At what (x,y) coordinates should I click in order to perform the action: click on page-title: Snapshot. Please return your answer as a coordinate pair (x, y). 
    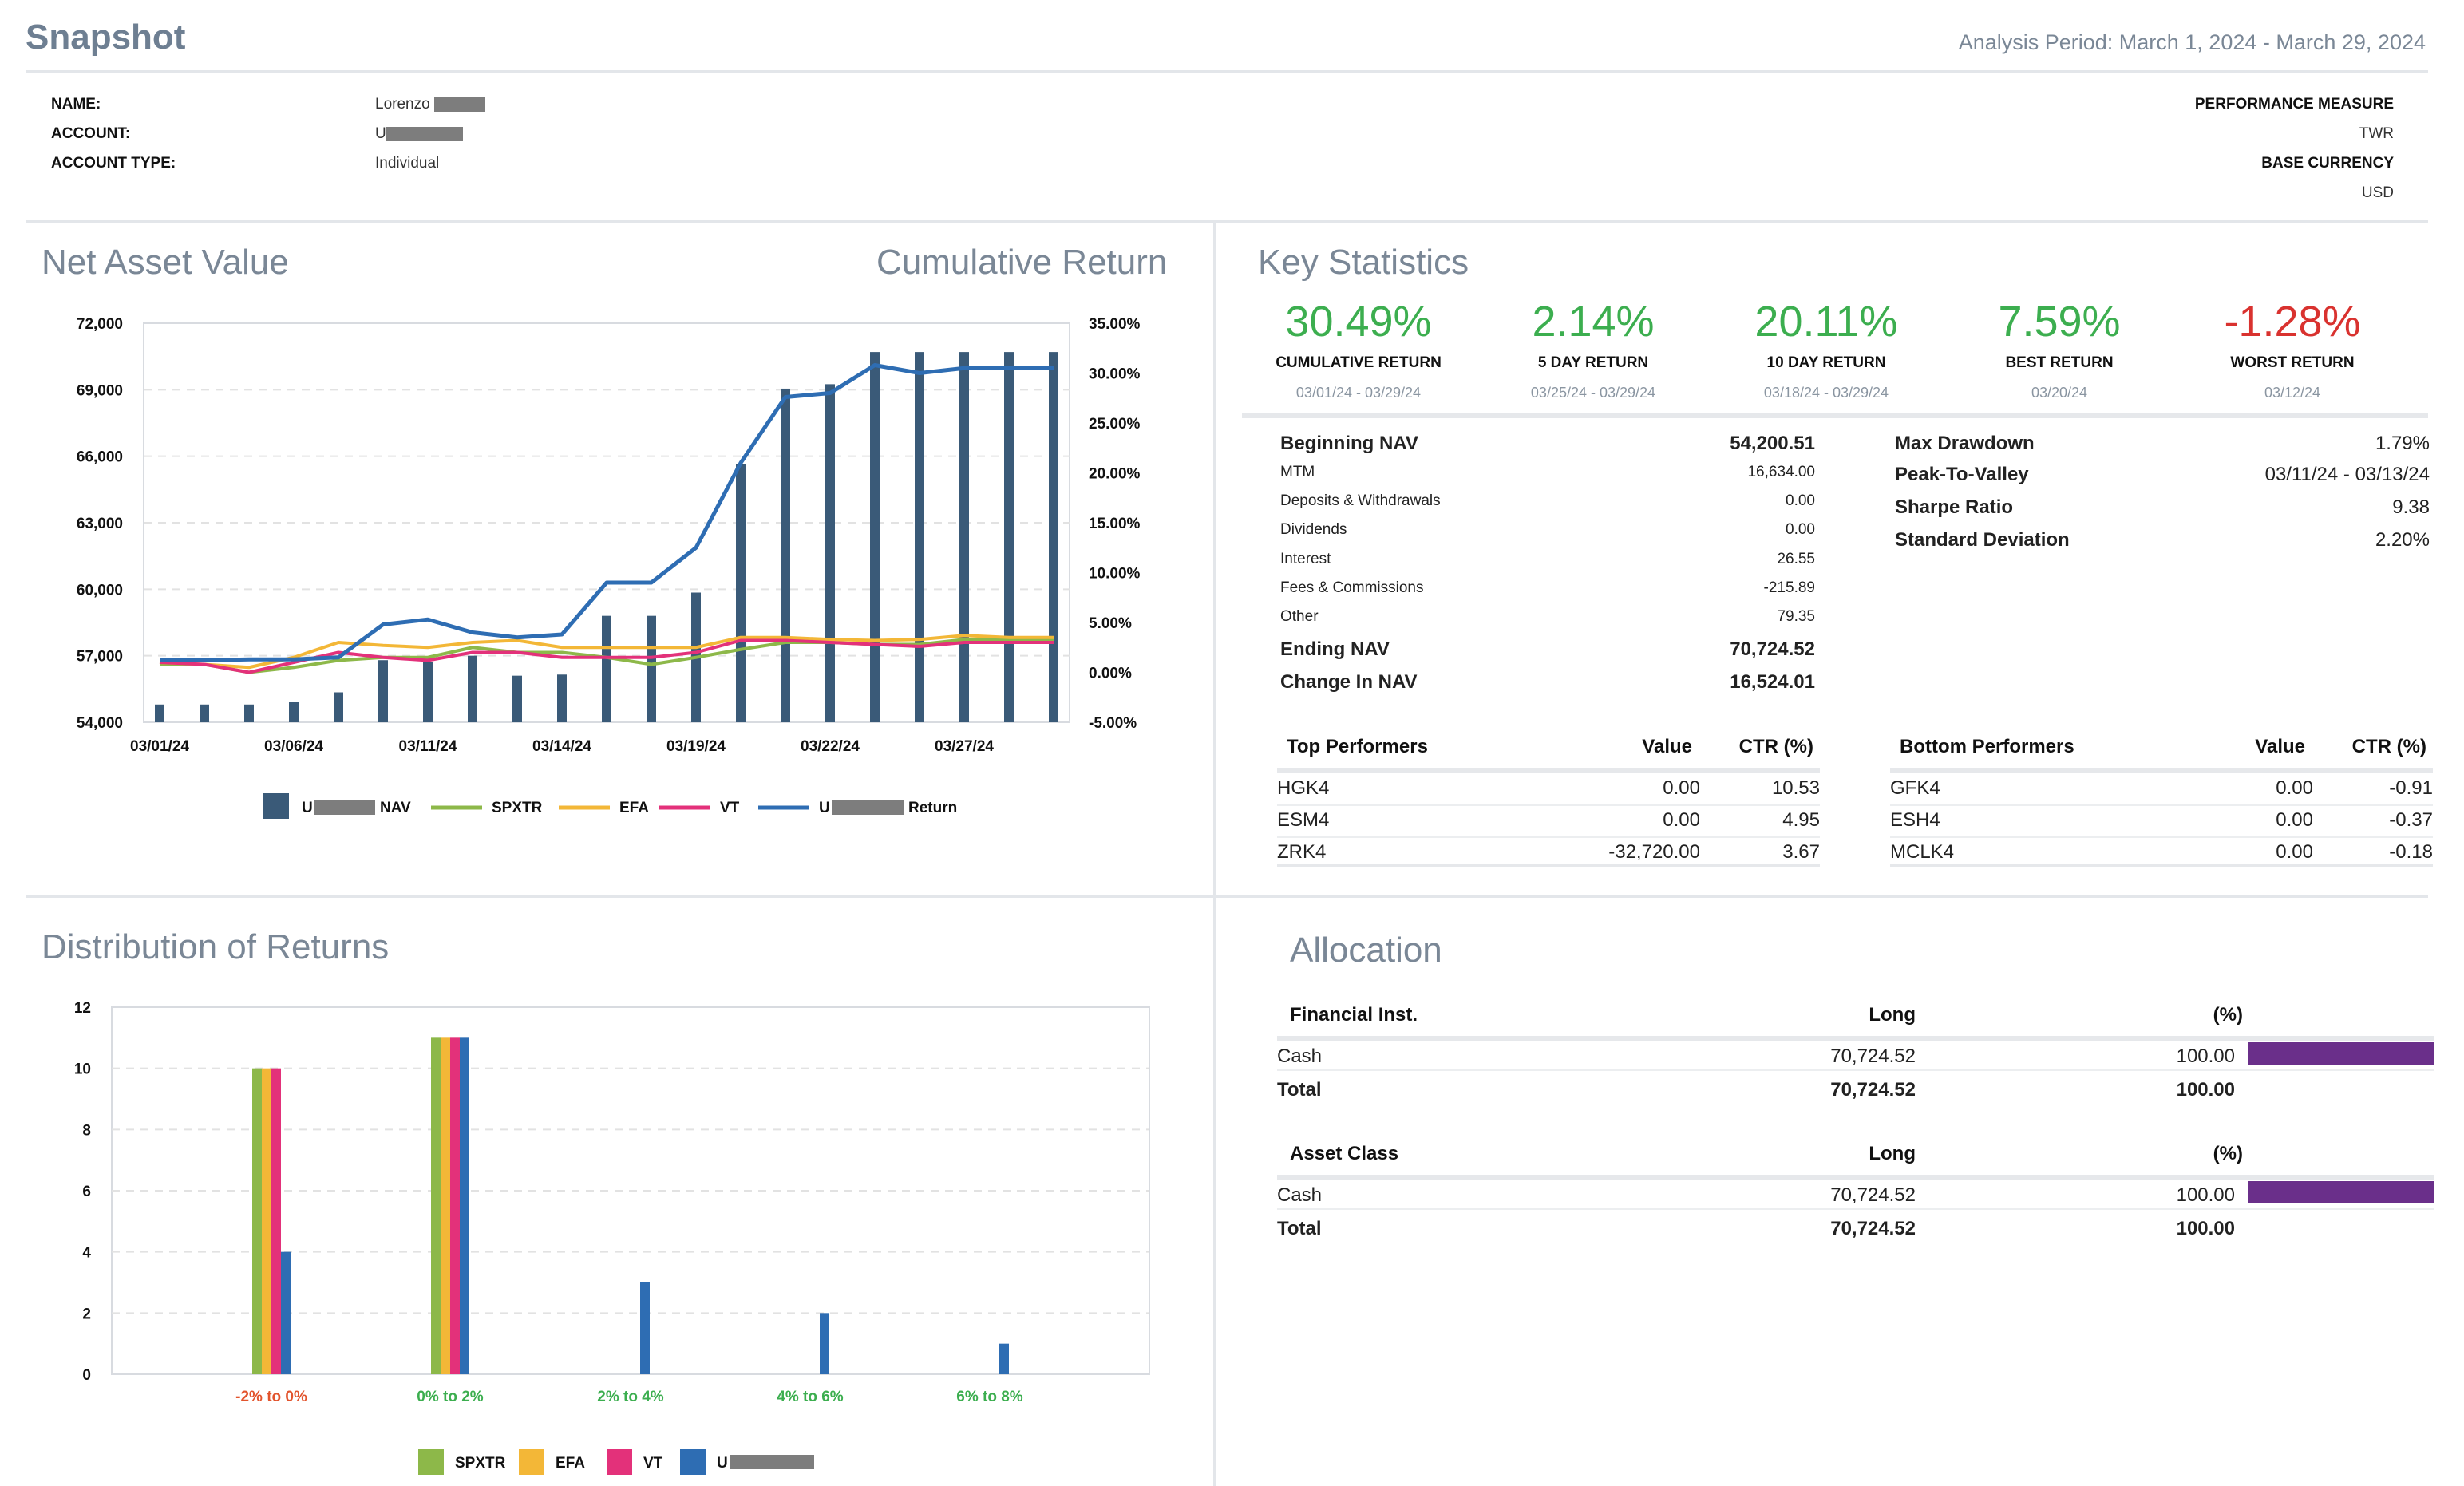
    Looking at the image, I should click on (106, 37).